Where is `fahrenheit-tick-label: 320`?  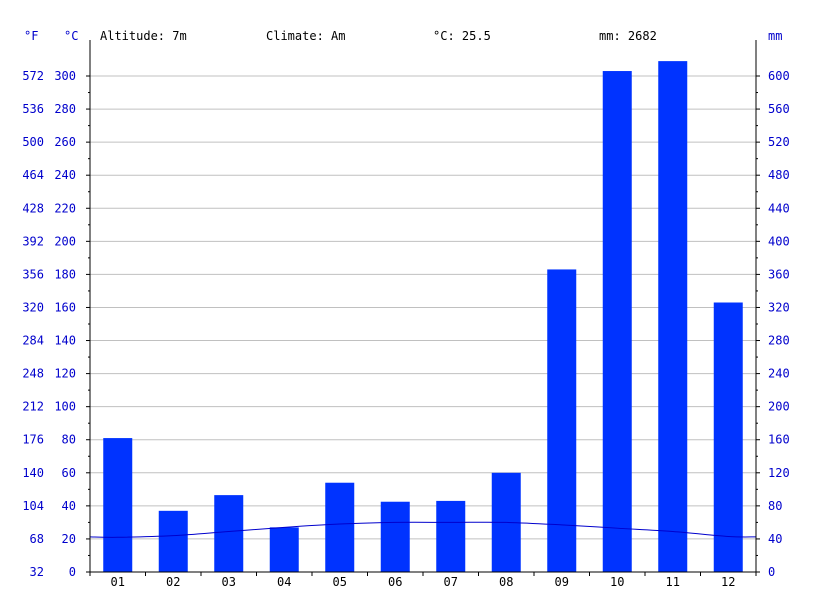 fahrenheit-tick-label: 320 is located at coordinates (33, 307).